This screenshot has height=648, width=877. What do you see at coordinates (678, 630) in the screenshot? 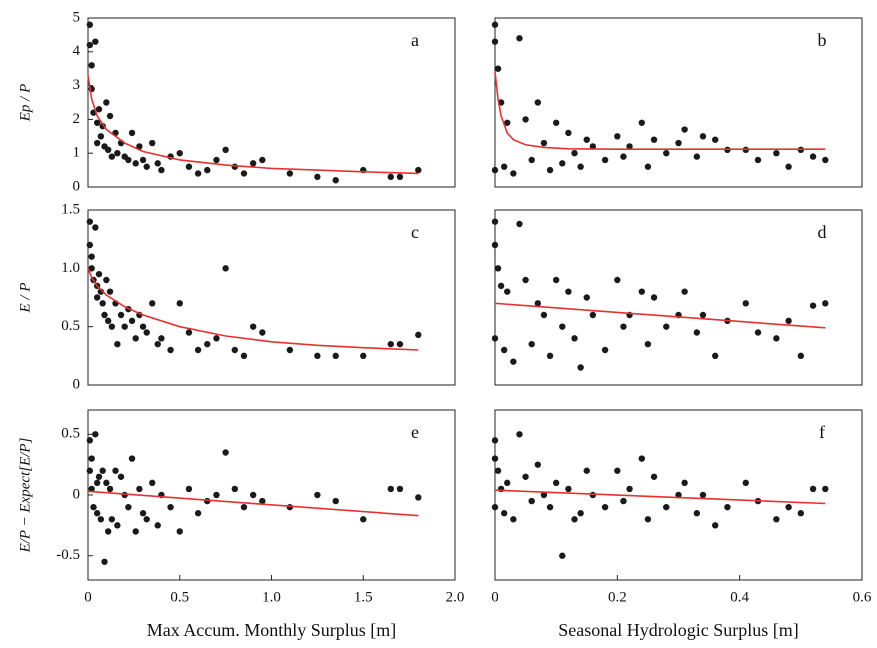
I see `x-axis-label: Seasonal Hydrologic Surplus [m]` at bounding box center [678, 630].